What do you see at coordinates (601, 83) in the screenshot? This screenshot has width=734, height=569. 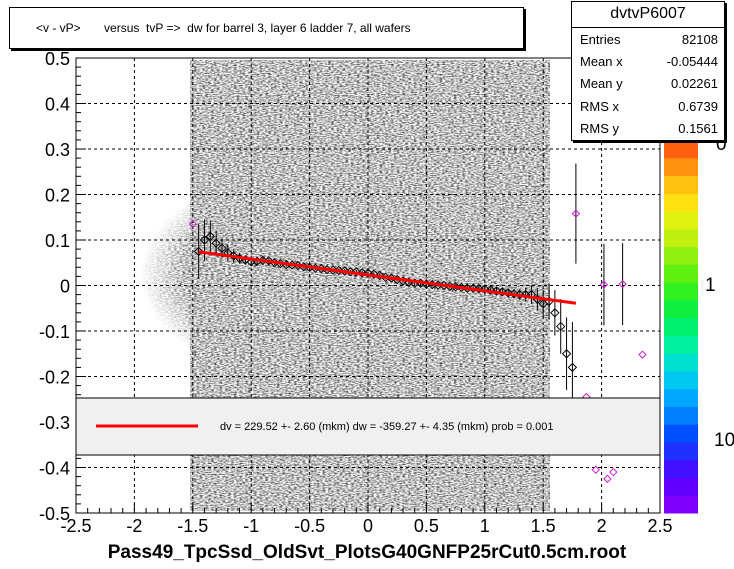 I see `stats-label: Mean y` at bounding box center [601, 83].